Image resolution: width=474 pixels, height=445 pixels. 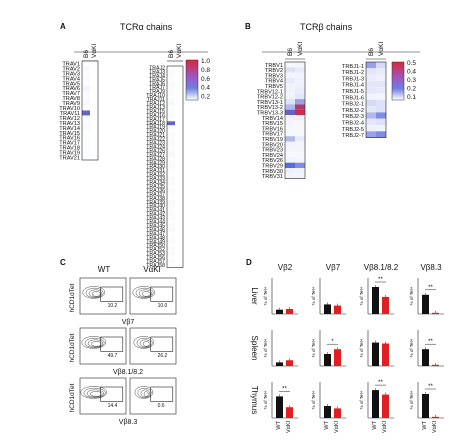 I want to click on traj-row-label: TRAJ33, so click(x=155, y=179).